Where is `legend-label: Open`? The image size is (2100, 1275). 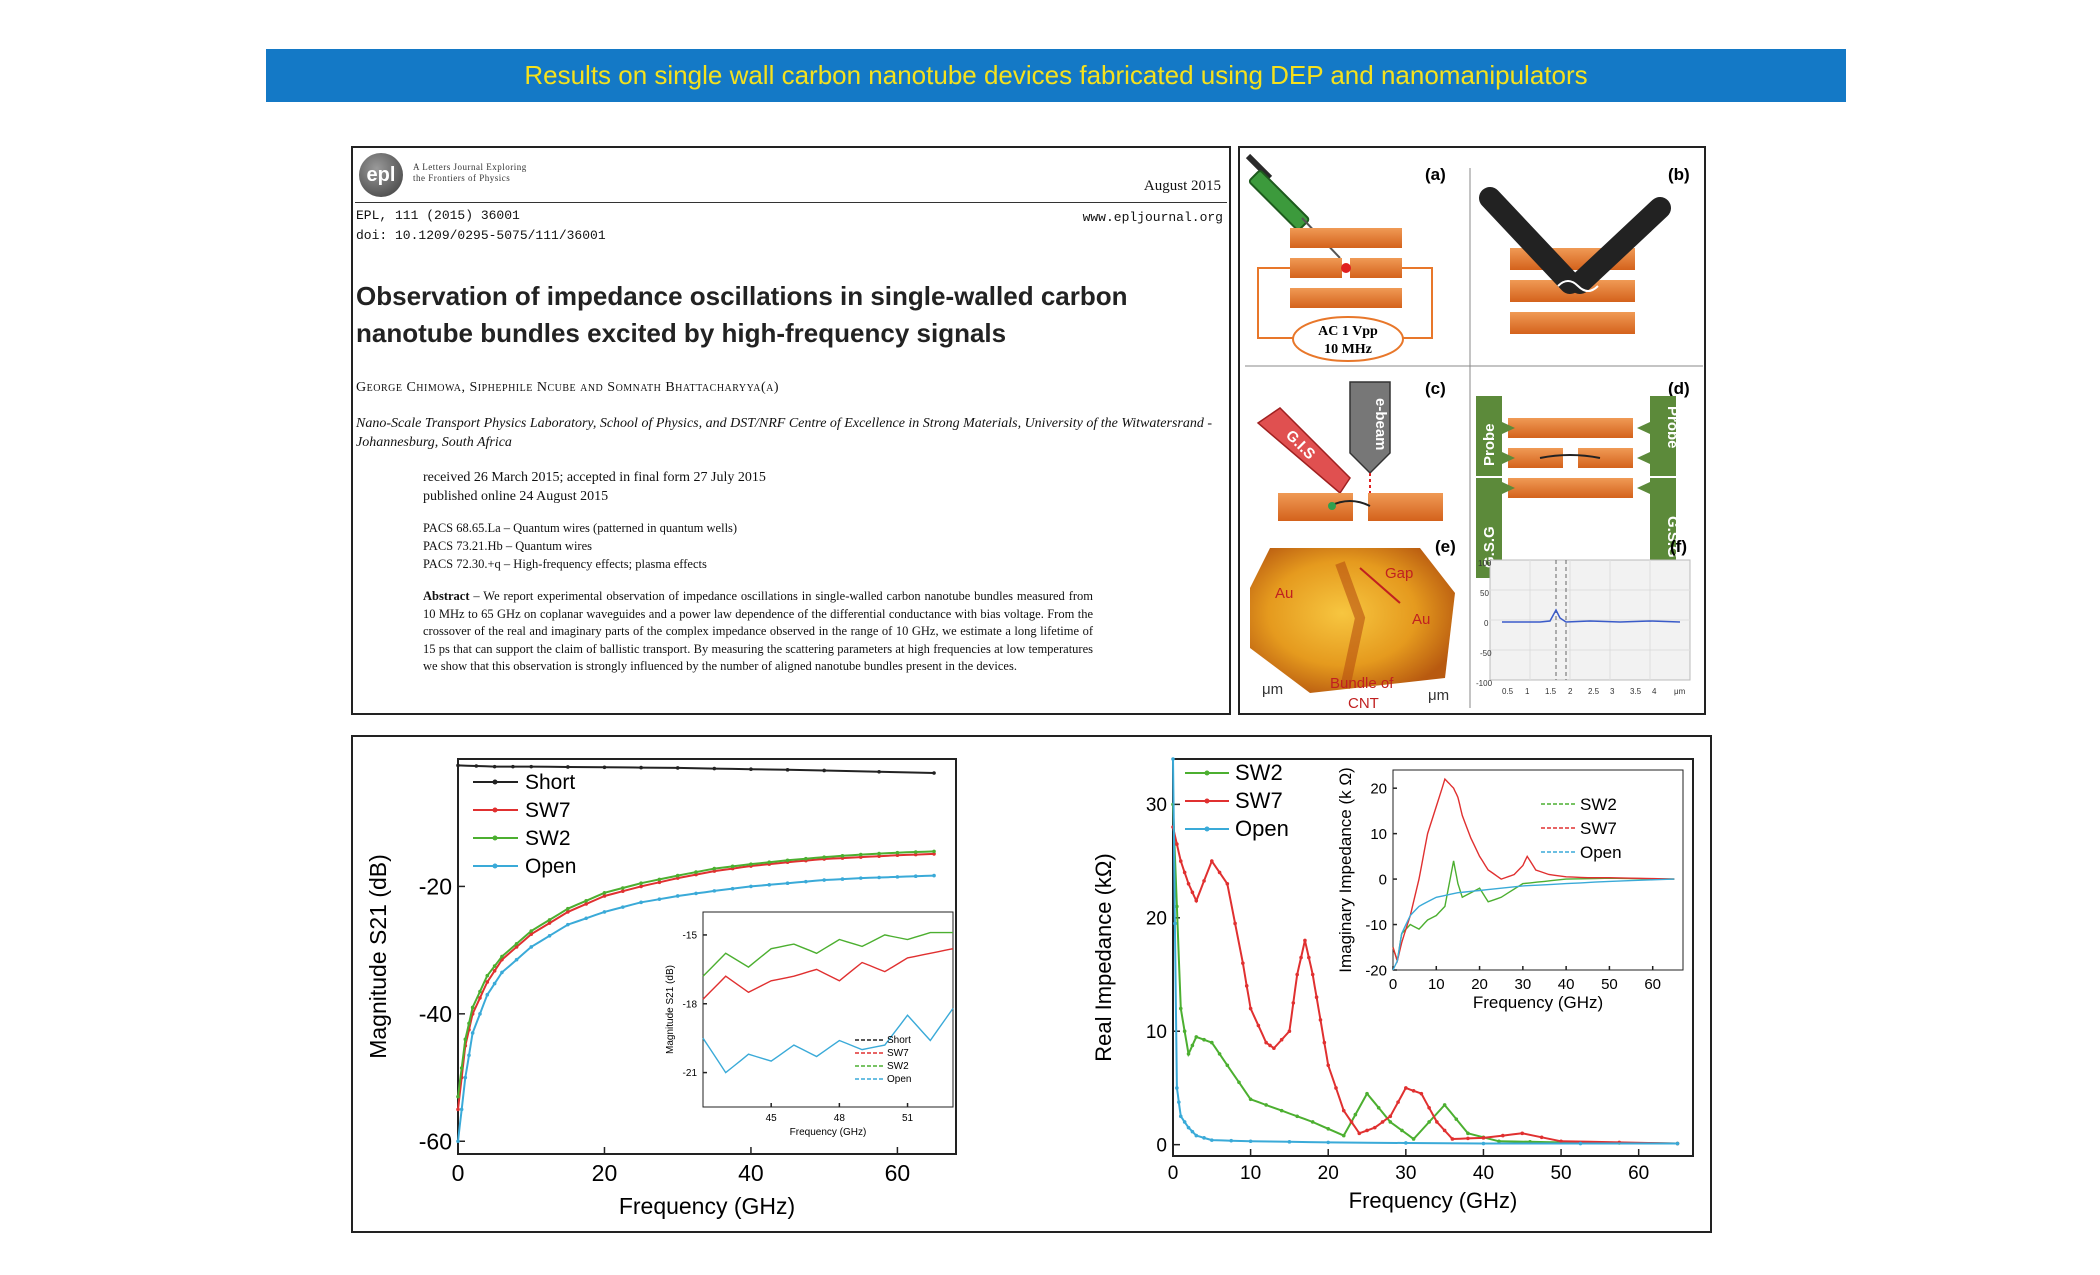
legend-label: Open is located at coordinates (1601, 852).